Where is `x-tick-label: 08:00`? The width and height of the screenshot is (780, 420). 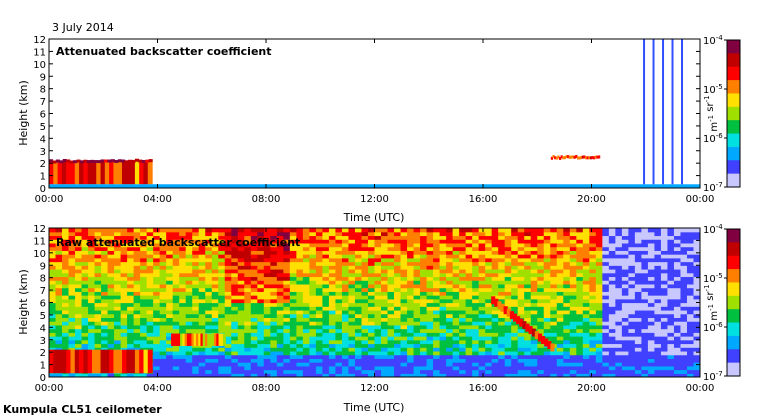
x-tick-label: 08:00 is located at coordinates (266, 199).